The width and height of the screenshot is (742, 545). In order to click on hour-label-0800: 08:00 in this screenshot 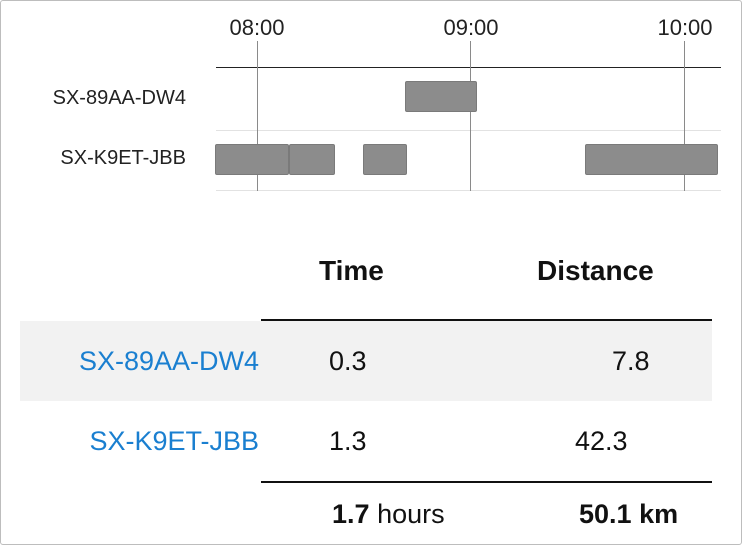, I will do `click(257, 27)`.